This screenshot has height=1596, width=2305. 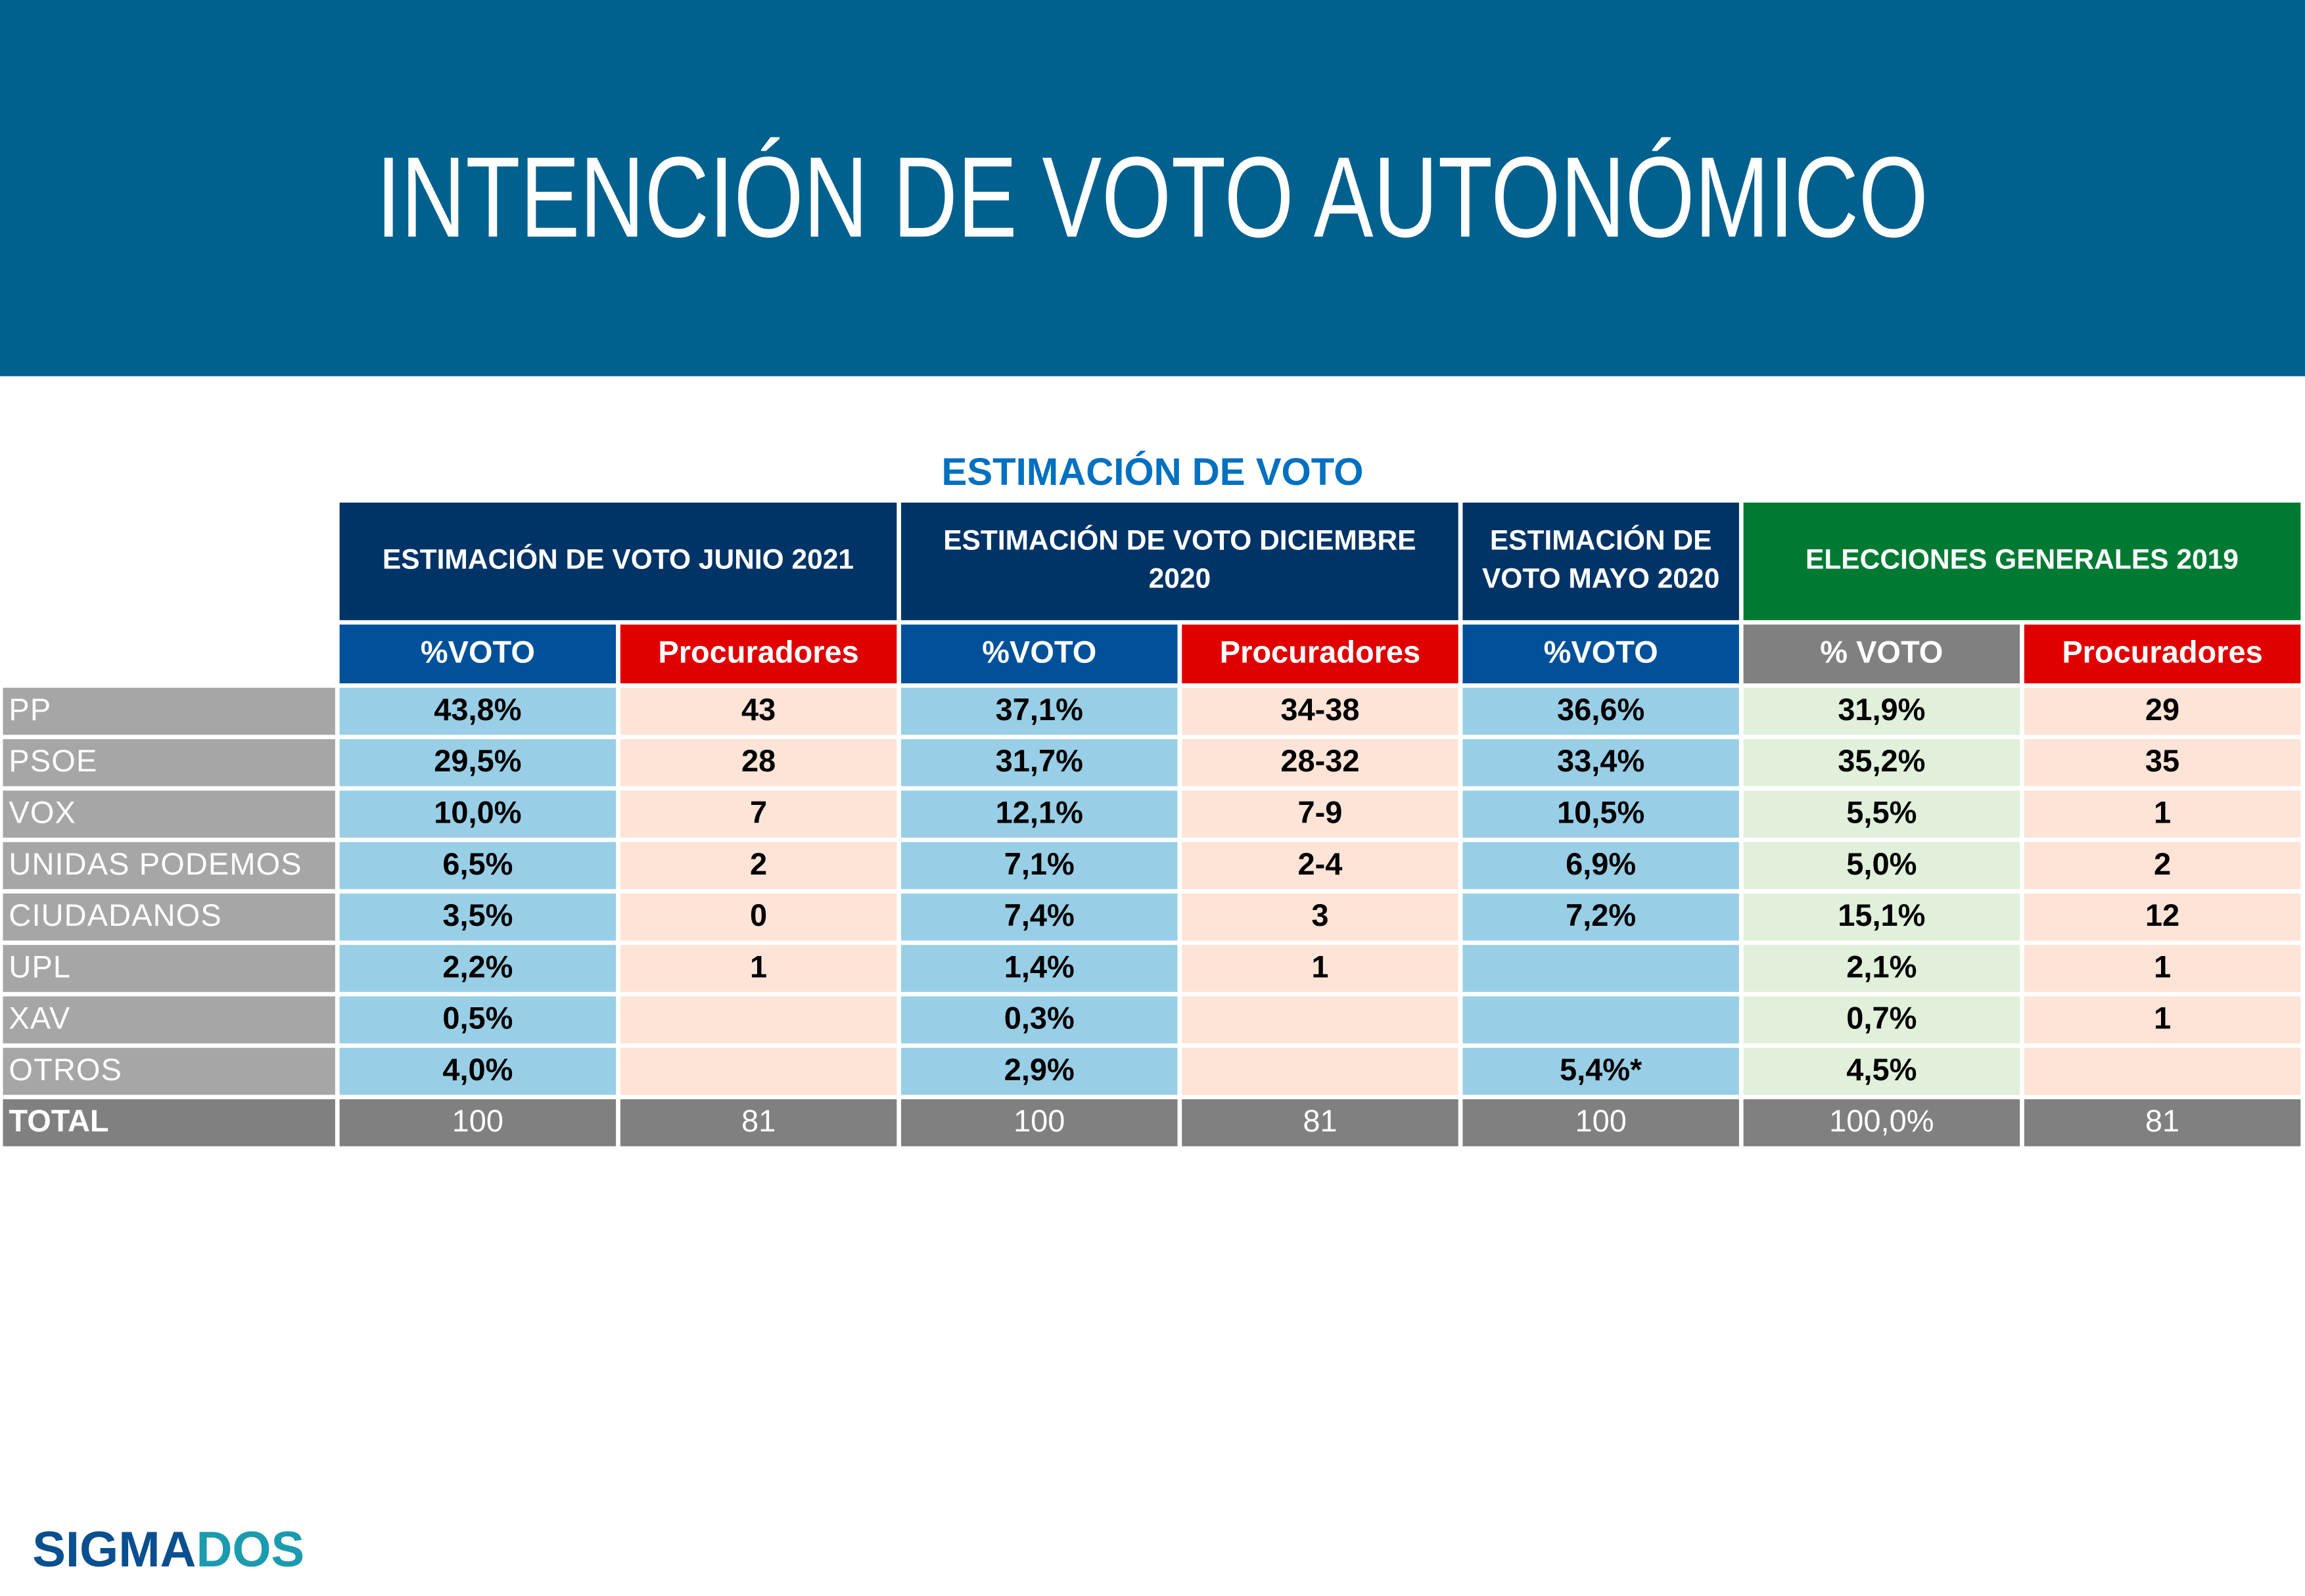 What do you see at coordinates (478, 1071) in the screenshot?
I see `table-cell: 4,0%` at bounding box center [478, 1071].